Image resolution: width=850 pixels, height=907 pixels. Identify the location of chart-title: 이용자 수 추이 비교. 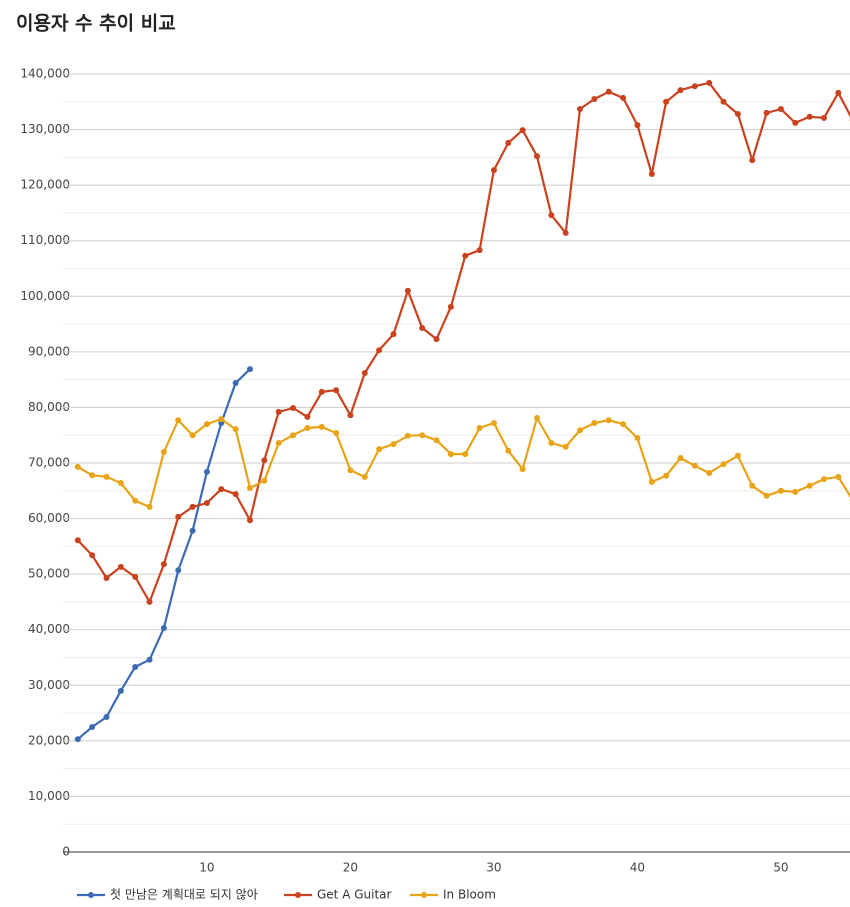
(96, 24).